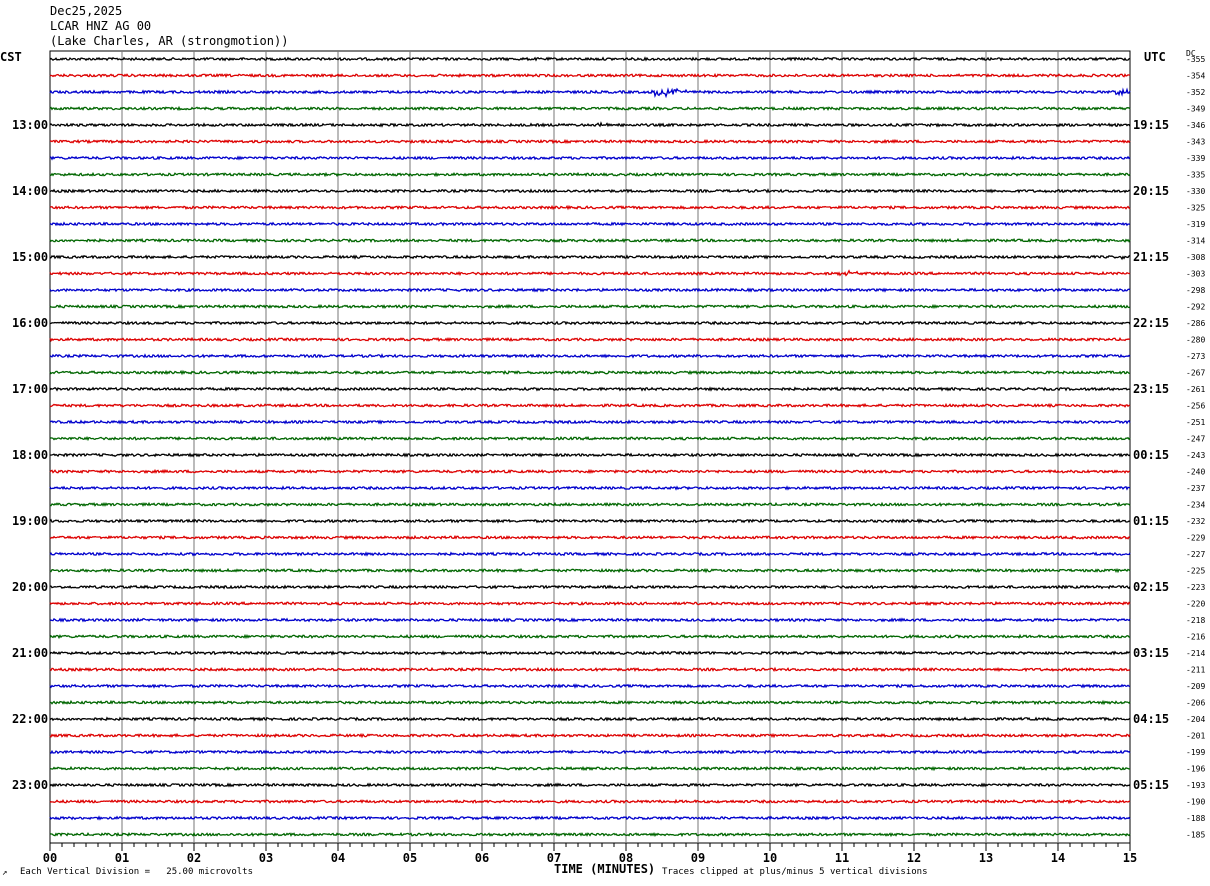 The width and height of the screenshot is (1210, 886). What do you see at coordinates (30, 389) in the screenshot?
I see `left-hour-label: 17:00` at bounding box center [30, 389].